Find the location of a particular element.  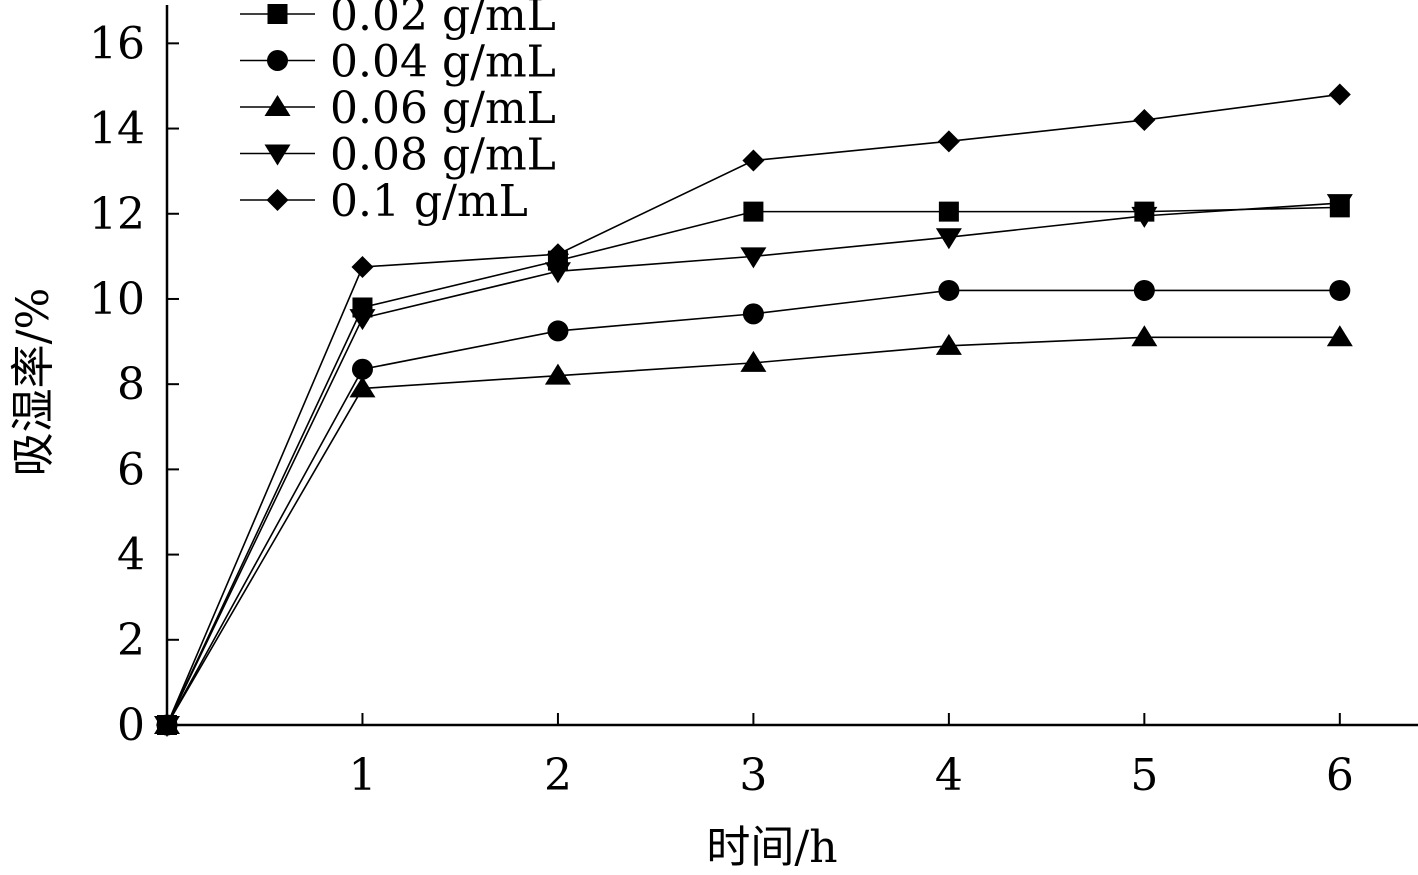

y-tick-label: 8 is located at coordinates (131, 384).